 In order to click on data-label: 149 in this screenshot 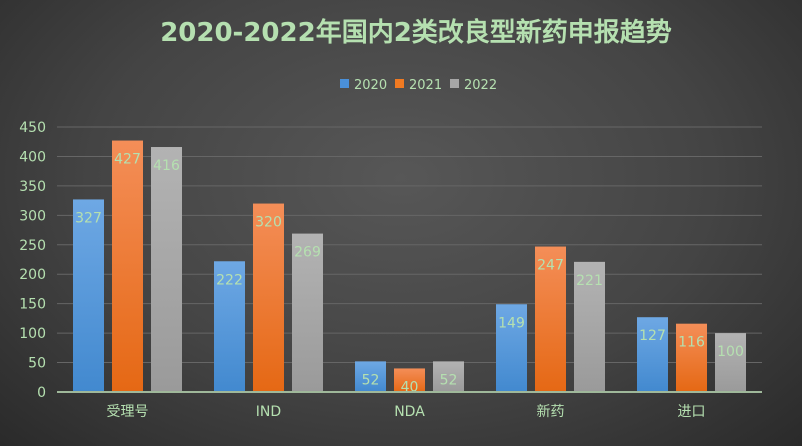, I will do `click(511, 323)`.